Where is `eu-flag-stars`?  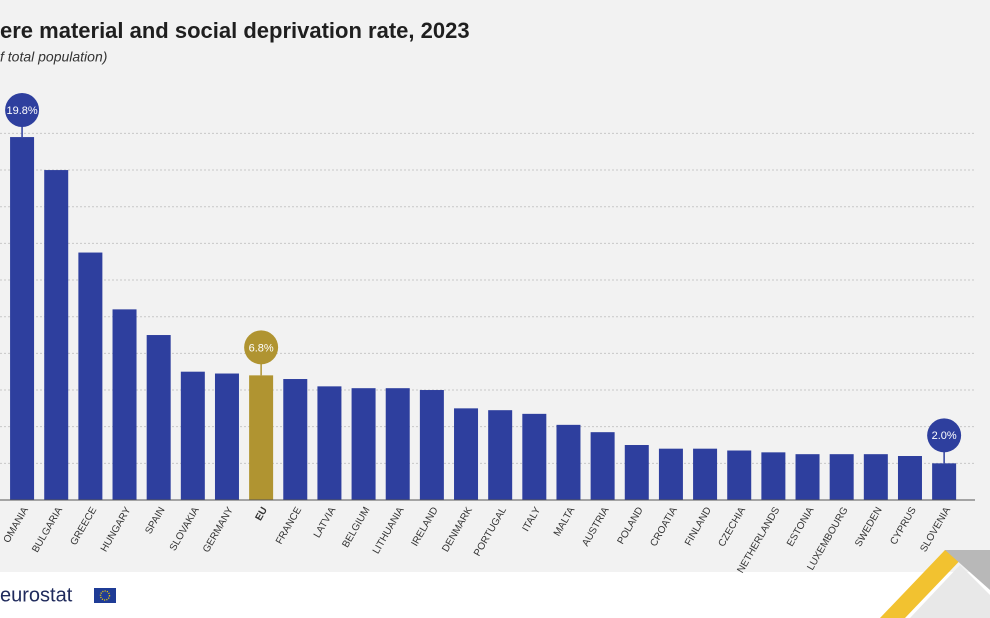
eu-flag-stars is located at coordinates (105, 595).